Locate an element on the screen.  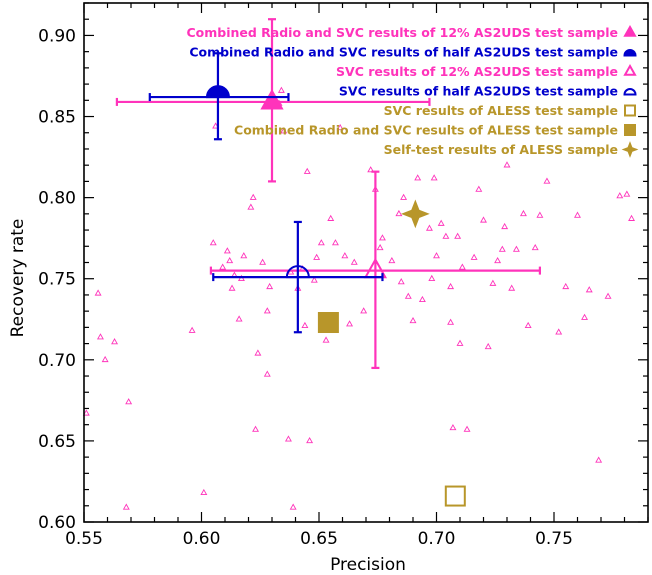
legend-label: SVC results of ALESS test sample is located at coordinates (501, 110).